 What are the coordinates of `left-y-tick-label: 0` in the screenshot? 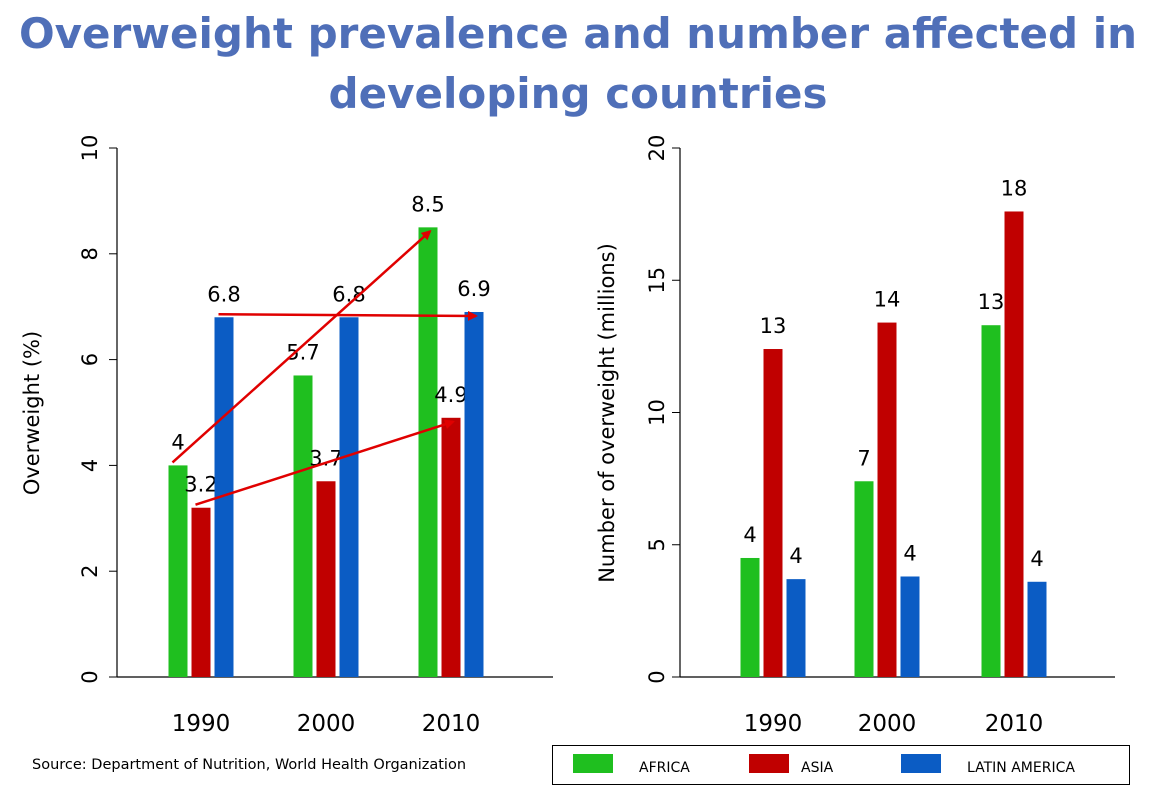 It's located at (90, 676).